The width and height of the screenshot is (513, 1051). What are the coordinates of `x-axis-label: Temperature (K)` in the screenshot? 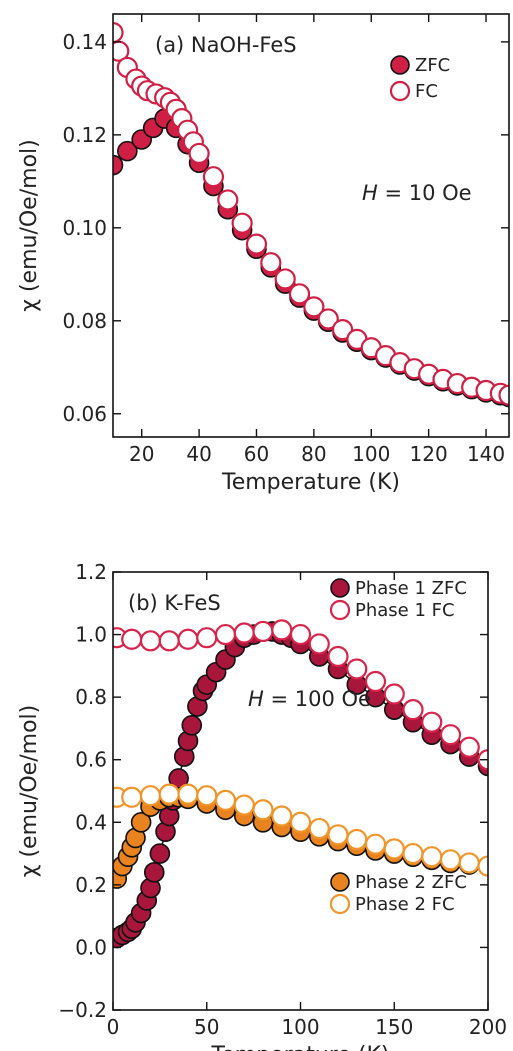 It's located at (300, 1047).